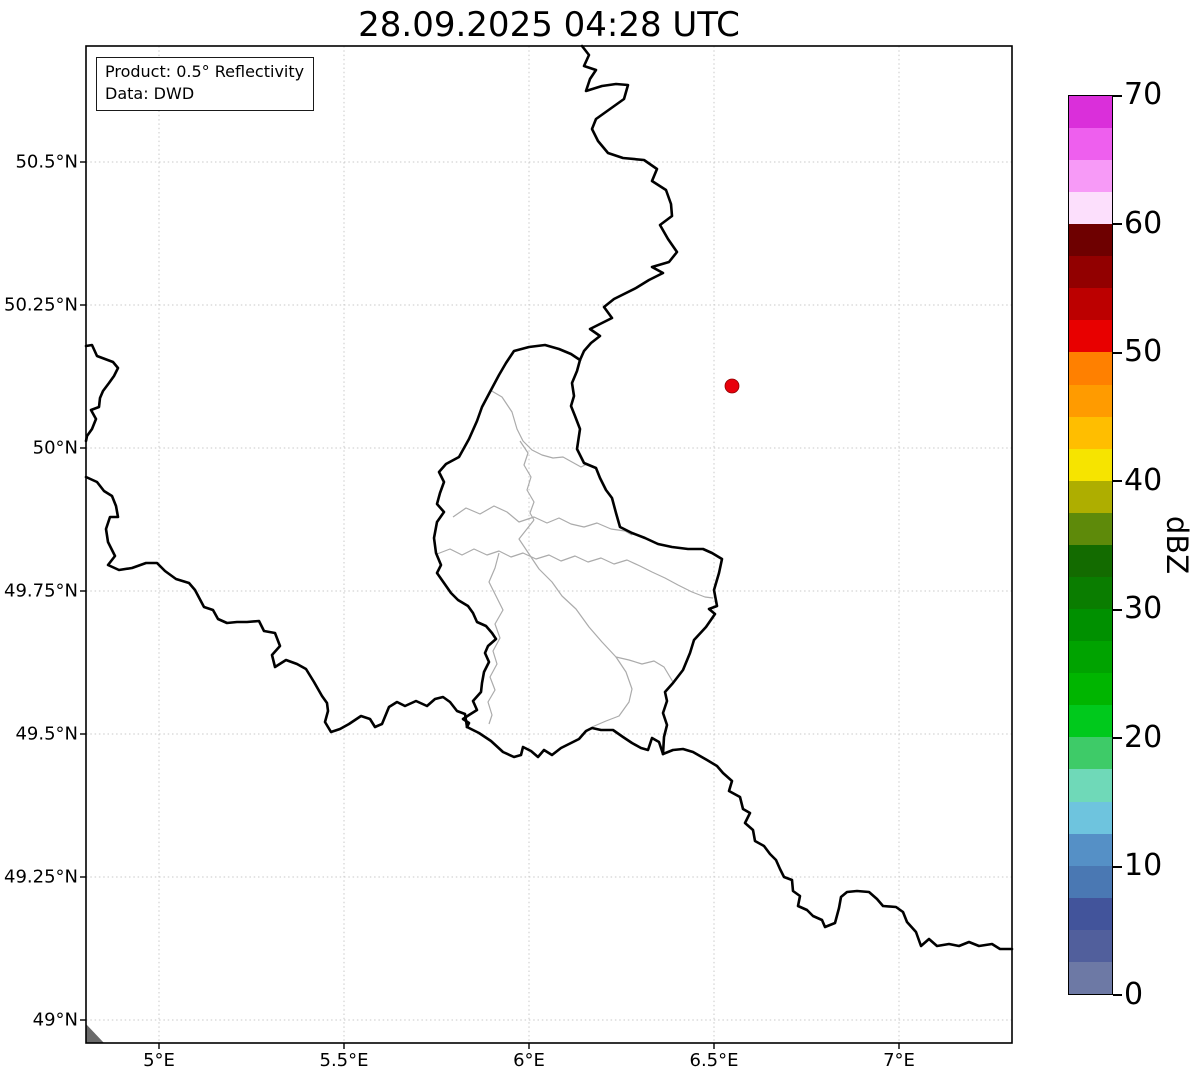  Describe the element at coordinates (1134, 994) in the screenshot. I see `colorbar-tick-label: 0` at that location.